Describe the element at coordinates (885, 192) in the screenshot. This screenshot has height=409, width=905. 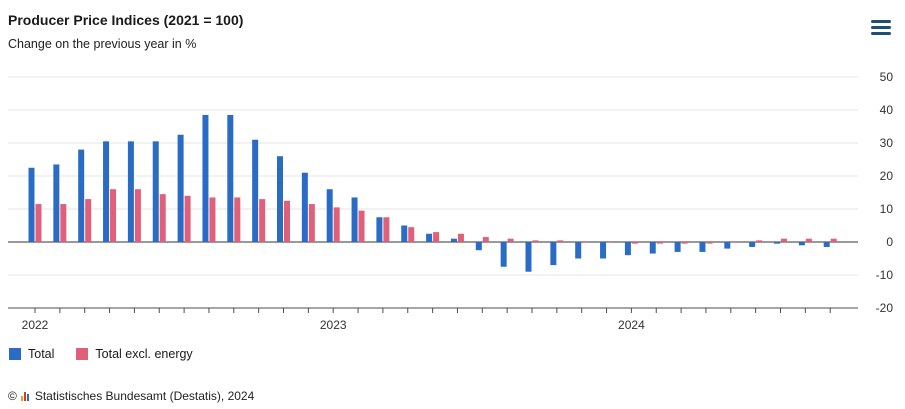
I see `y-axis-ticks: 50 40 30 20 10 0 -10 -20` at that location.